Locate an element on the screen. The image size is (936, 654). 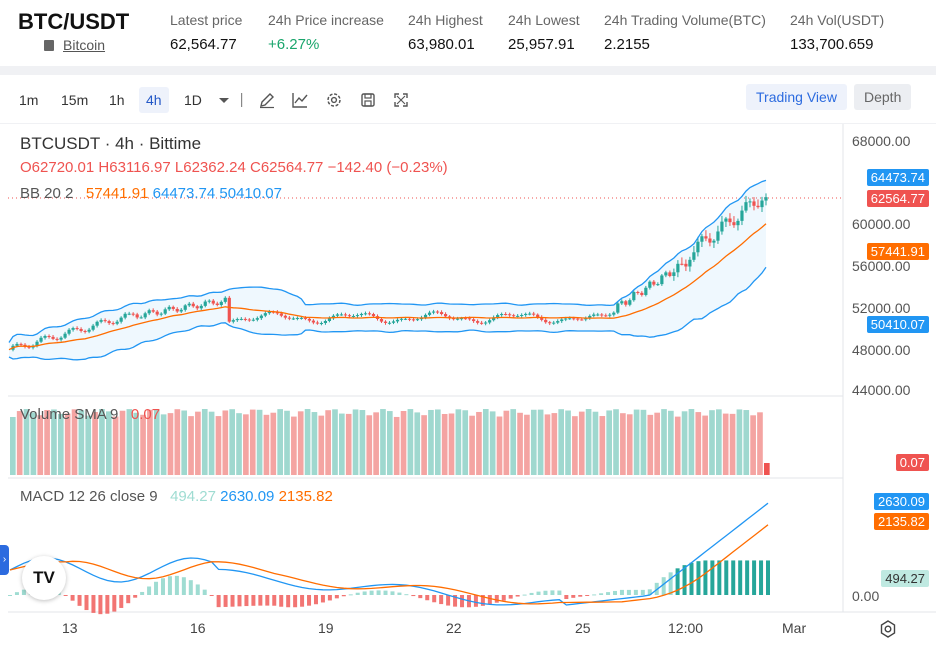
gear-icon is located at coordinates (334, 100).